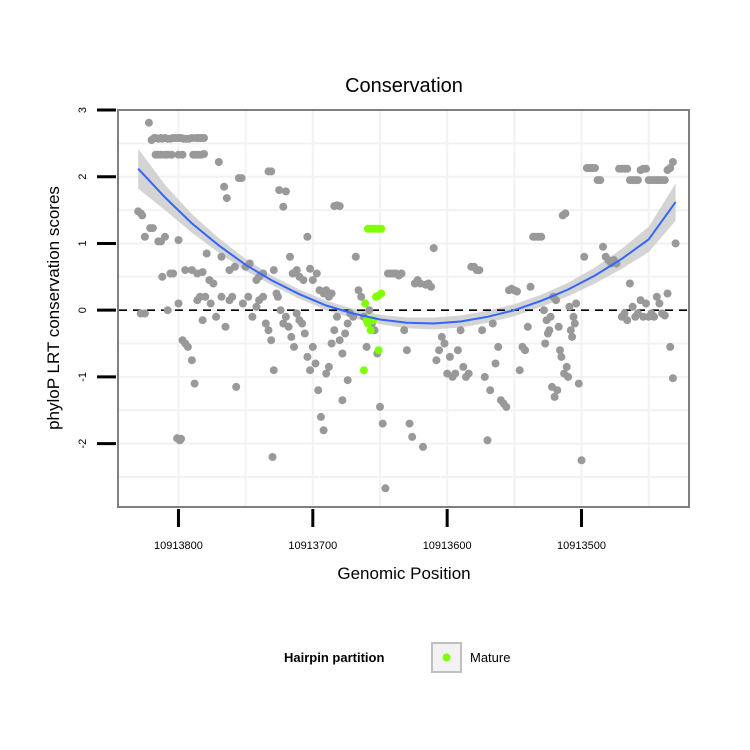 Image resolution: width=750 pixels, height=750 pixels. Describe the element at coordinates (83, 444) in the screenshot. I see `y-tick-label: -2` at that location.